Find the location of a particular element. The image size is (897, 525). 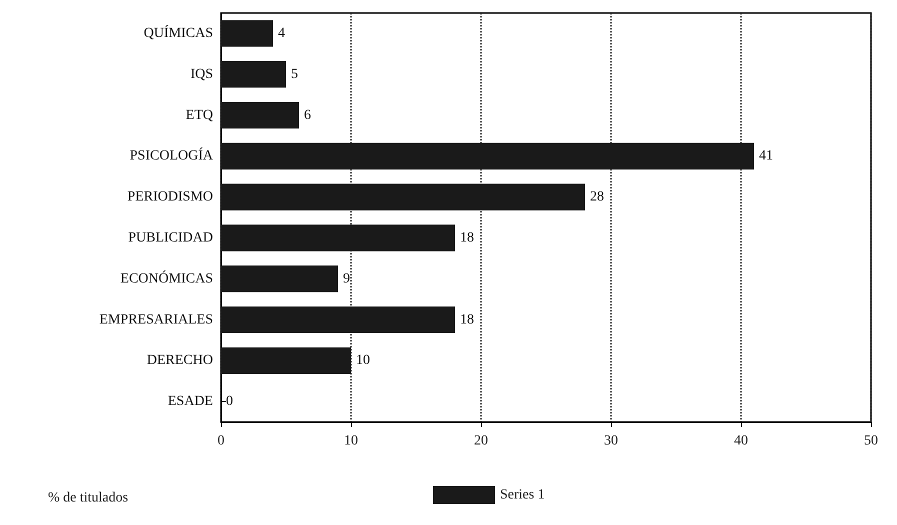

x-tick-label: 30 is located at coordinates (611, 441).